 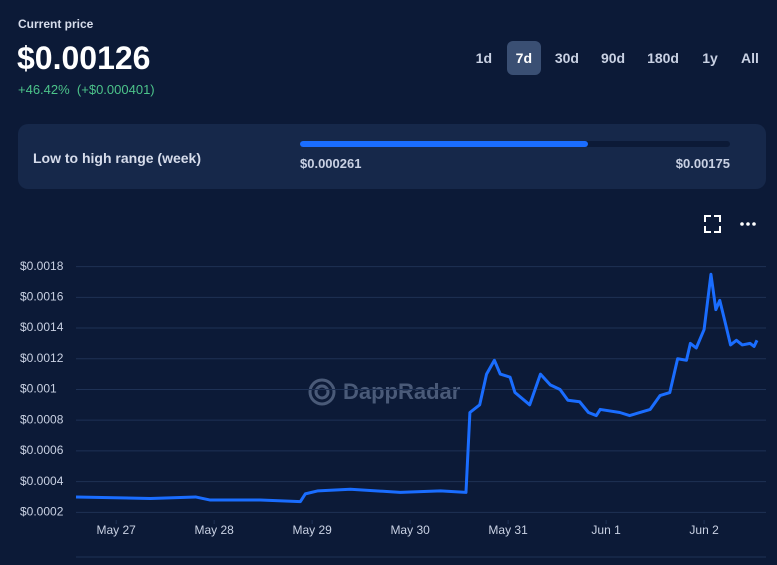 What do you see at coordinates (115, 89) in the screenshot?
I see `change-abs: (+$0.000401)` at bounding box center [115, 89].